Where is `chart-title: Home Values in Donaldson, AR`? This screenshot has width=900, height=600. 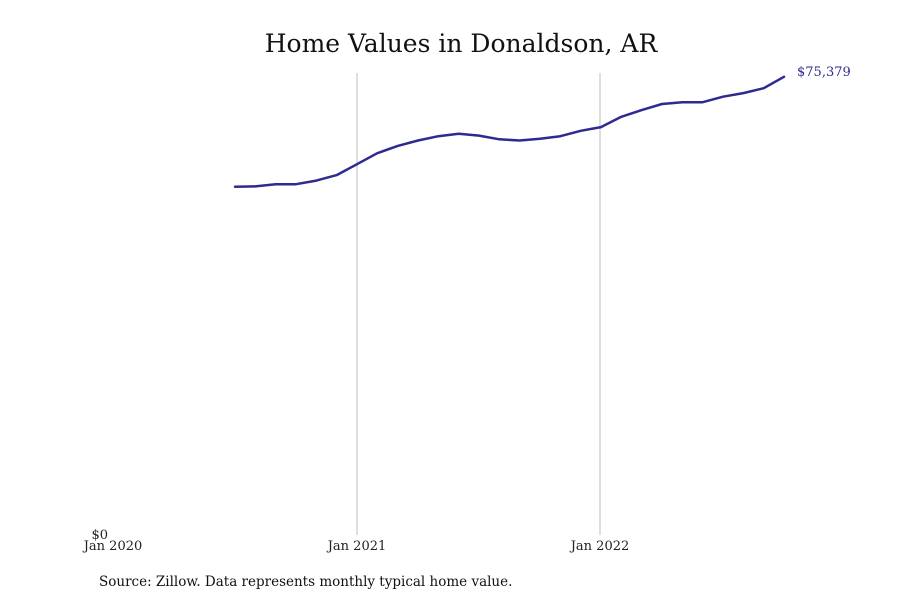 chart-title: Home Values in Donaldson, AR is located at coordinates (462, 43).